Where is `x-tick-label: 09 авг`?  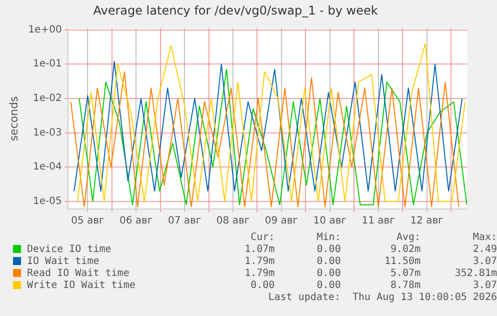 x-tick-label: 09 авг is located at coordinates (281, 221).